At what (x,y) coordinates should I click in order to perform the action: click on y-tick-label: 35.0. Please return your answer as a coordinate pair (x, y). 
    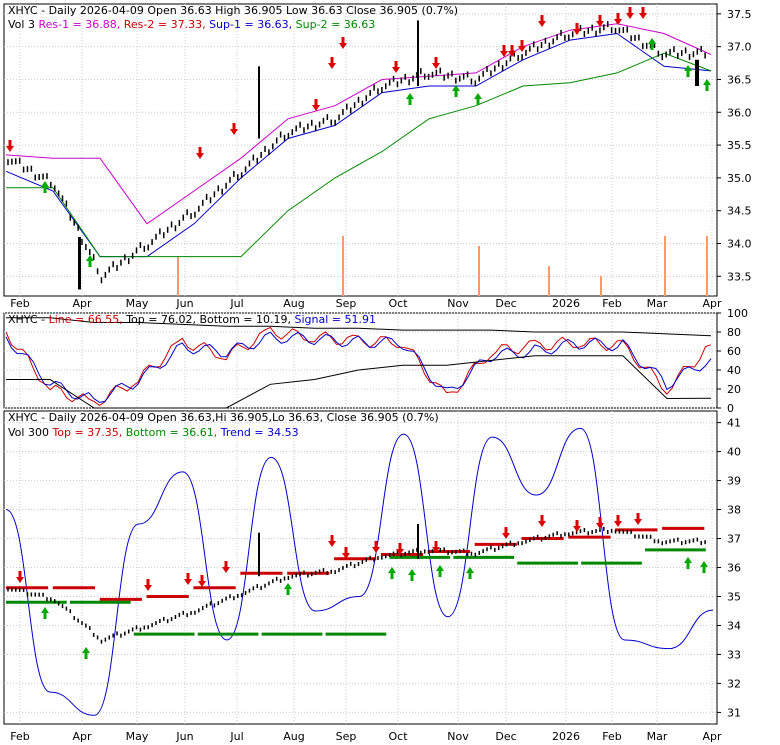
    Looking at the image, I should click on (739, 178).